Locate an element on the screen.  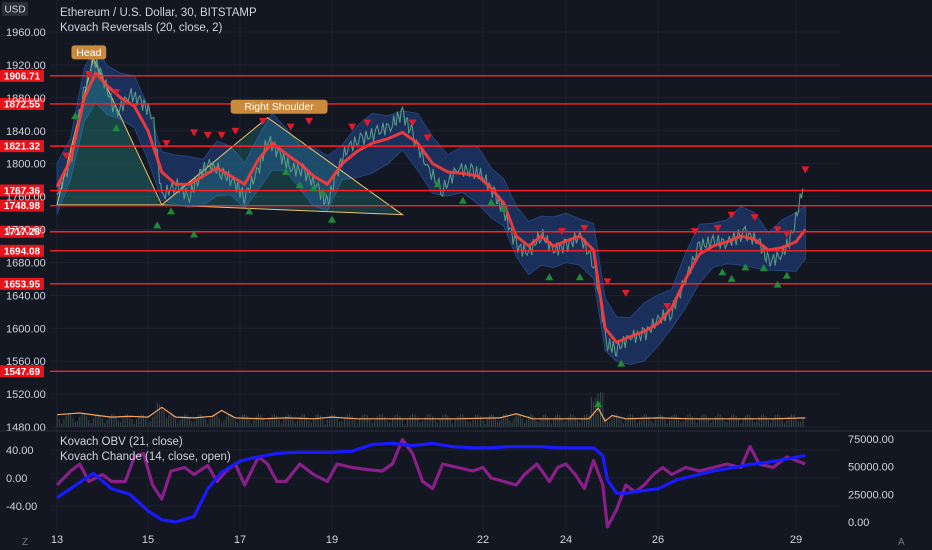
lower-left-tick: -40.00 is located at coordinates (21, 507).